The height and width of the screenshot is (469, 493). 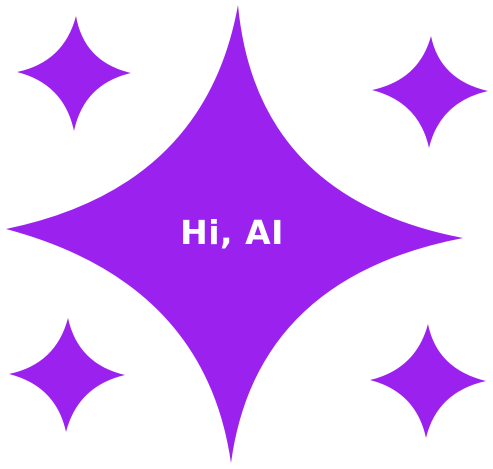 What do you see at coordinates (430, 92) in the screenshot?
I see `sparkle-top-right-icon` at bounding box center [430, 92].